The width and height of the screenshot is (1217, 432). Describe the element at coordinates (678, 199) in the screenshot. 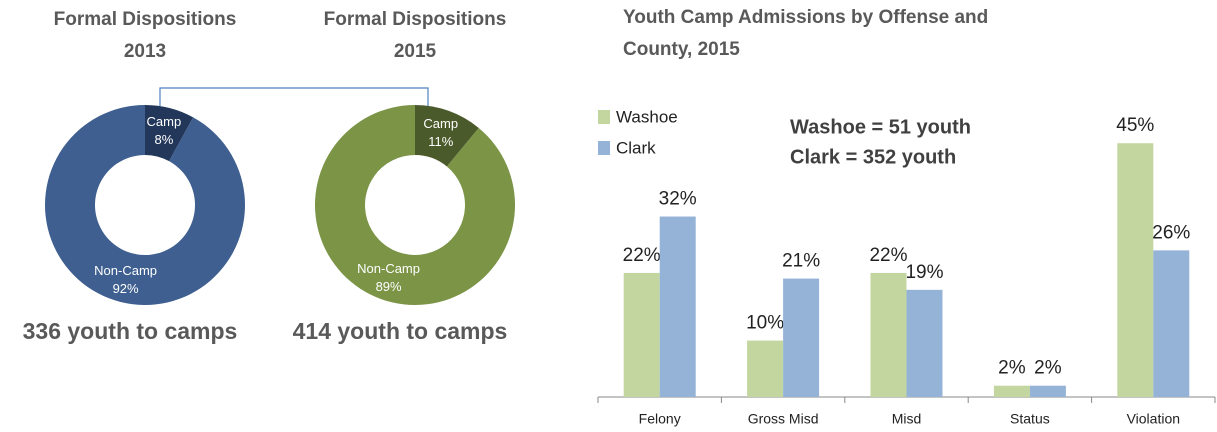

I see `data-label: 32%` at that location.